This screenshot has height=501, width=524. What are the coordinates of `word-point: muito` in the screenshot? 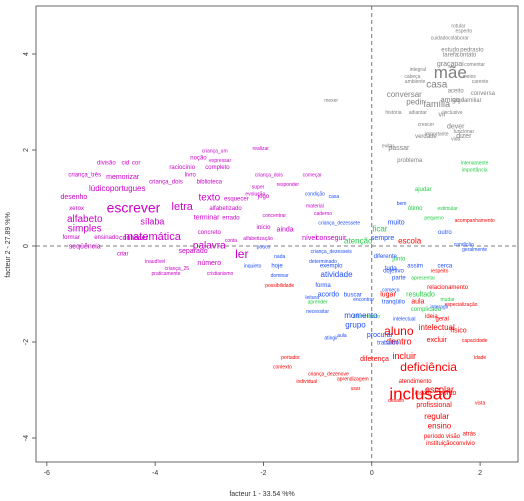 It's located at (396, 222).